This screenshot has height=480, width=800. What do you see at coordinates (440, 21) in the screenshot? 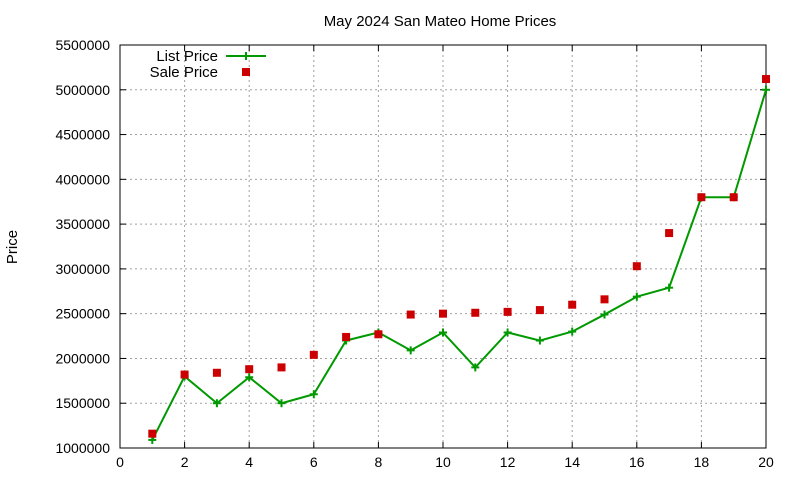
I see `chart-title: May 2024 San Mateo Home Prices` at bounding box center [440, 21].